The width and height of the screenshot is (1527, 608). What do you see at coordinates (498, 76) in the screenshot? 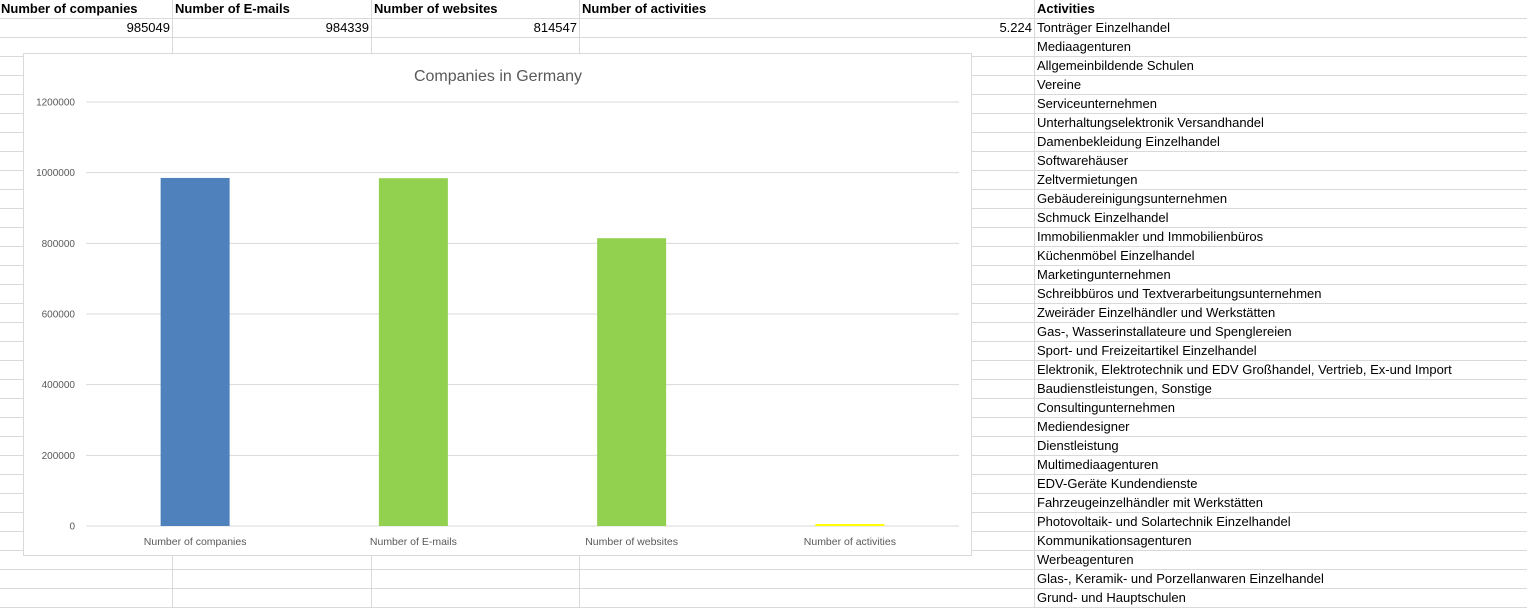
I see `chart-title: Companies in Germany` at bounding box center [498, 76].